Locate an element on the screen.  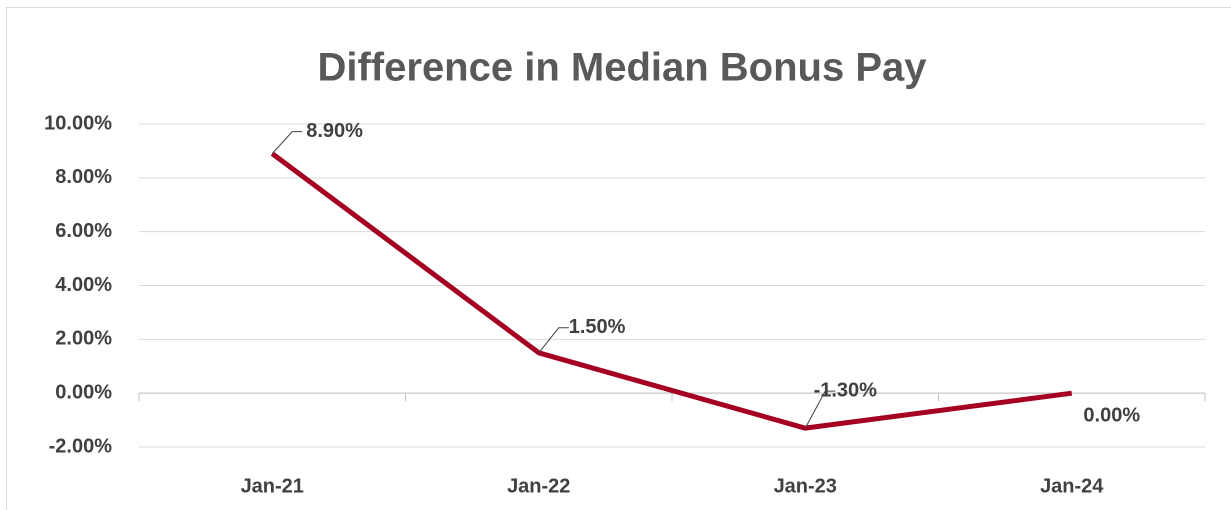
x-tick-label: Jan-24 is located at coordinates (1072, 486).